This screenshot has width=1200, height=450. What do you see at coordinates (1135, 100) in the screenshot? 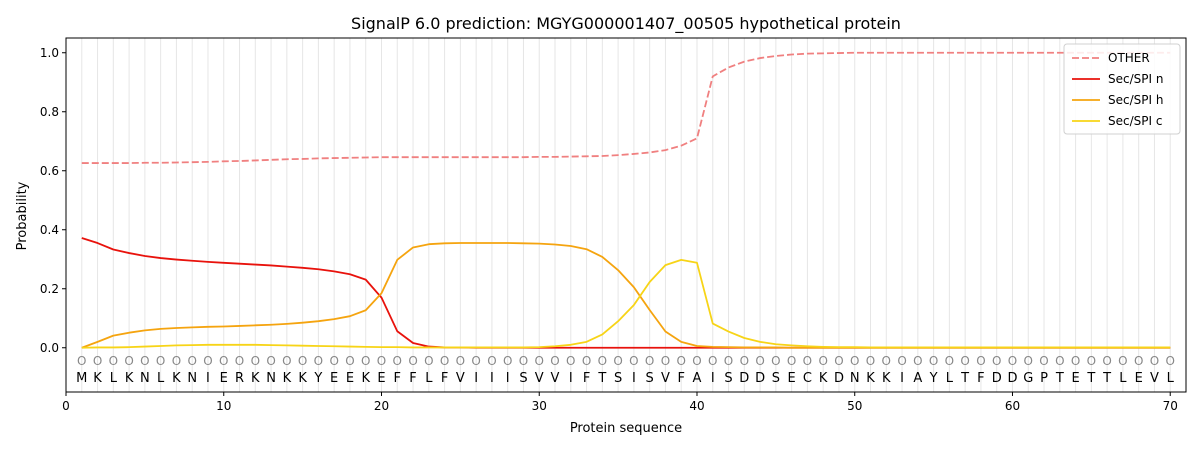
I see `legend-label: Sec/SPI h` at bounding box center [1135, 100].